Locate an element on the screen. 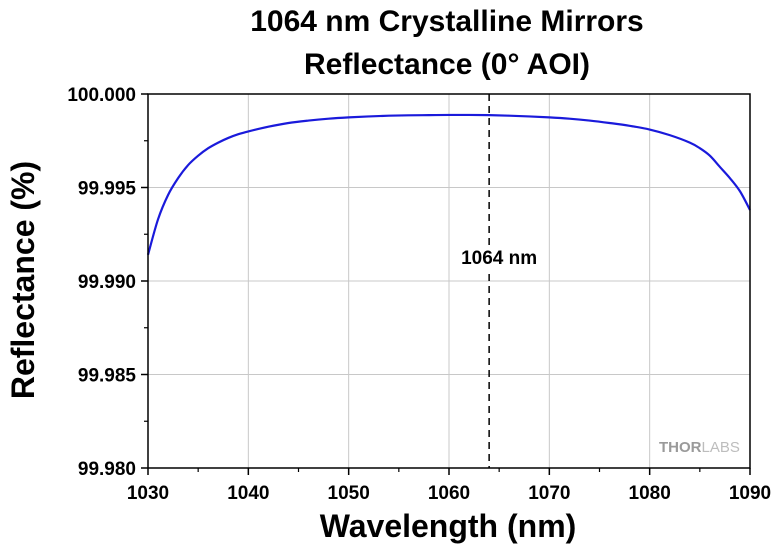 This screenshot has height=546, width=780. y-tick-label: 99.990 is located at coordinates (107, 282).